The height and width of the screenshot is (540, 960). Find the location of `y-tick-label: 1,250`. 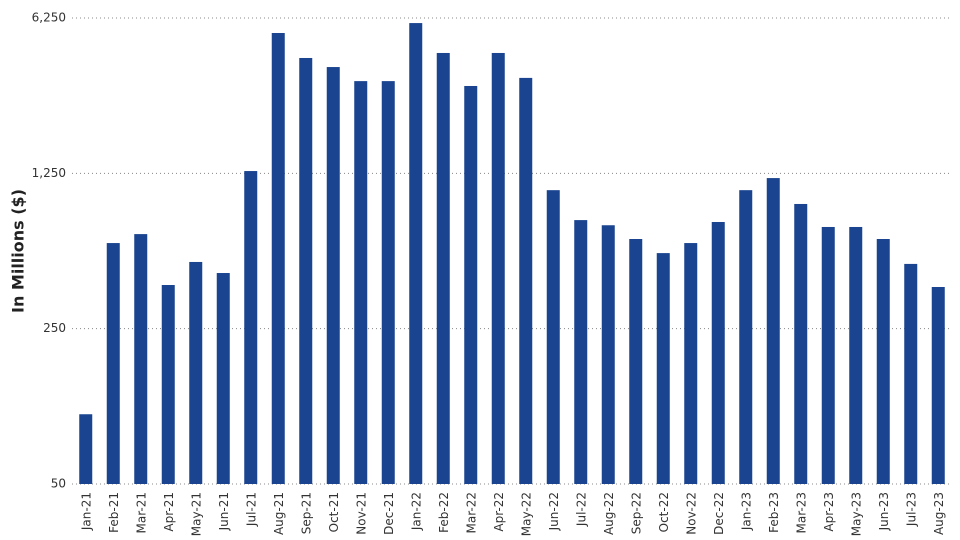

y-tick-label: 1,250 is located at coordinates (49, 173).